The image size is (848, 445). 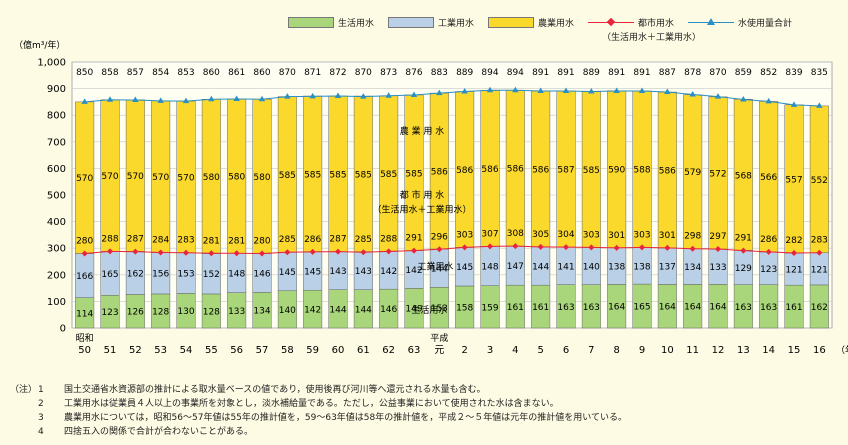 What do you see at coordinates (413, 310) in the screenshot?
I see `label-residential: 149` at bounding box center [413, 310].